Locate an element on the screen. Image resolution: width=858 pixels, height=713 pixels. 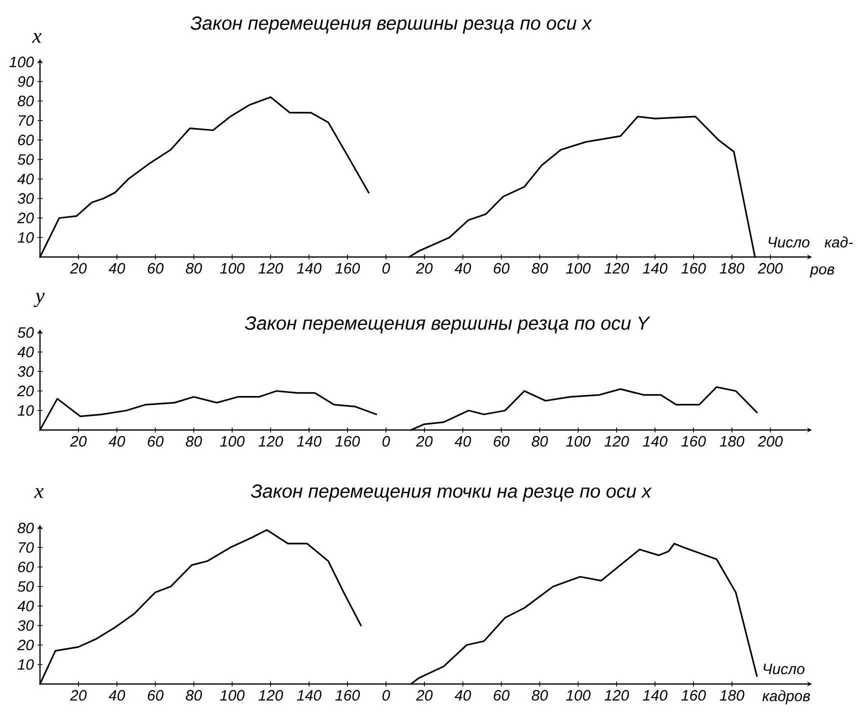
y-axis-title: y is located at coordinates (39, 300).